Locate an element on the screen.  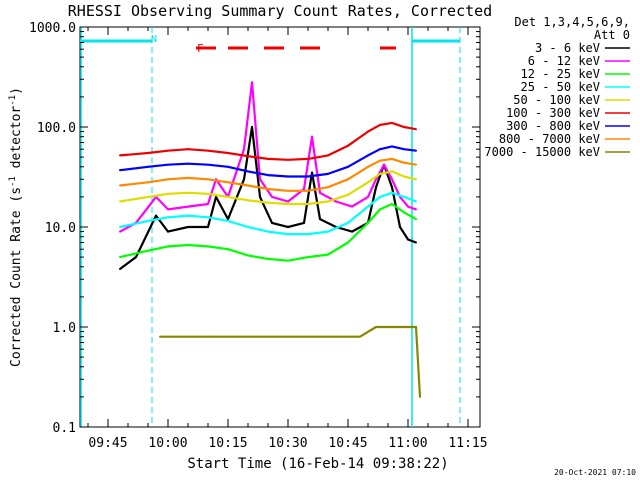
legend-label-2: 12 - 25 keV is located at coordinates (560, 74).